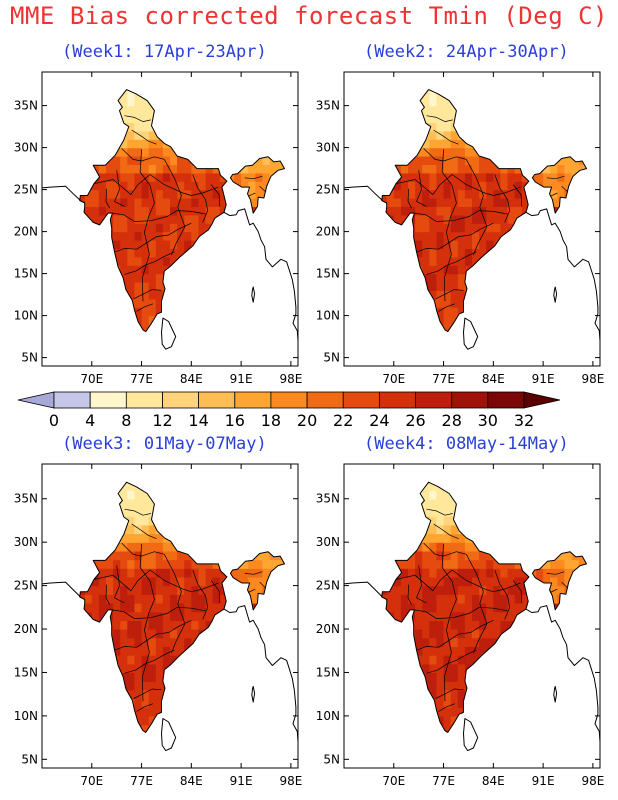 This screenshot has height=800, width=618. Describe the element at coordinates (271, 420) in the screenshot. I see `colorbar-label: 18` at that location.